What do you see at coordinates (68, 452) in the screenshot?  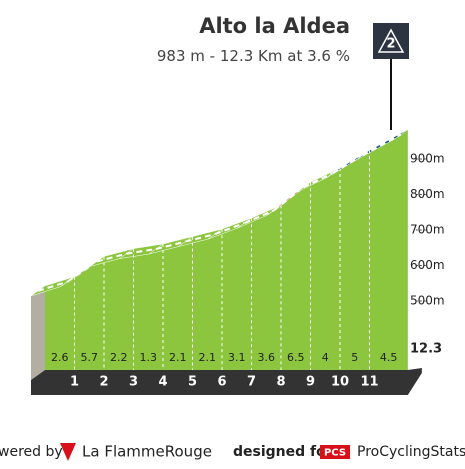 I see `brand-logo` at bounding box center [68, 452].